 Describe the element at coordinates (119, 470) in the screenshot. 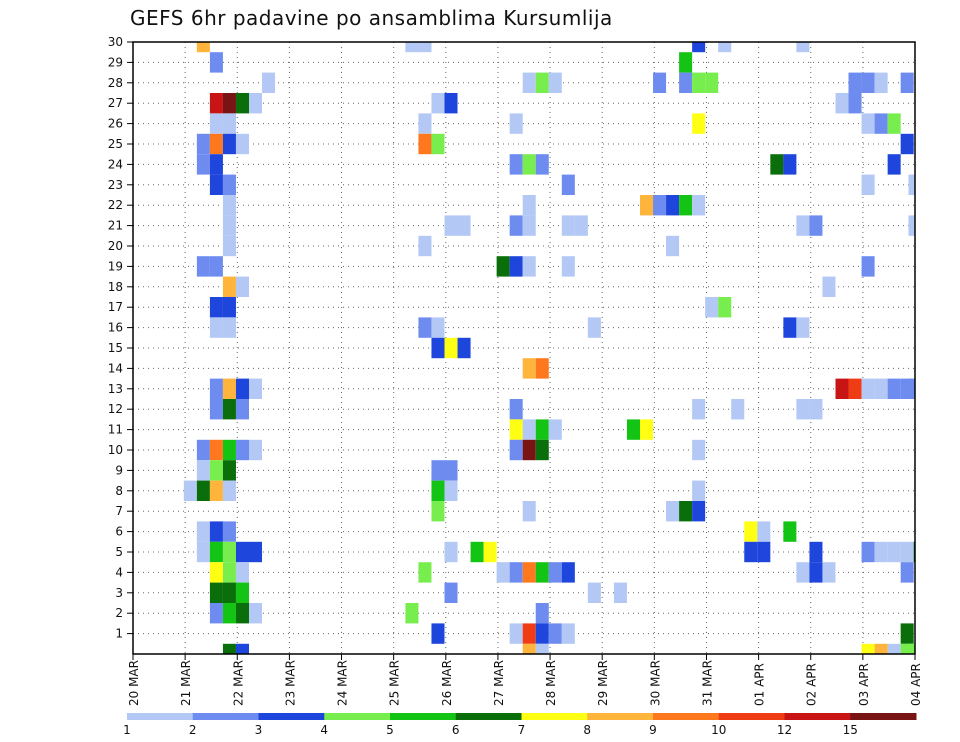

I see `y-tick-label: 9` at that location.